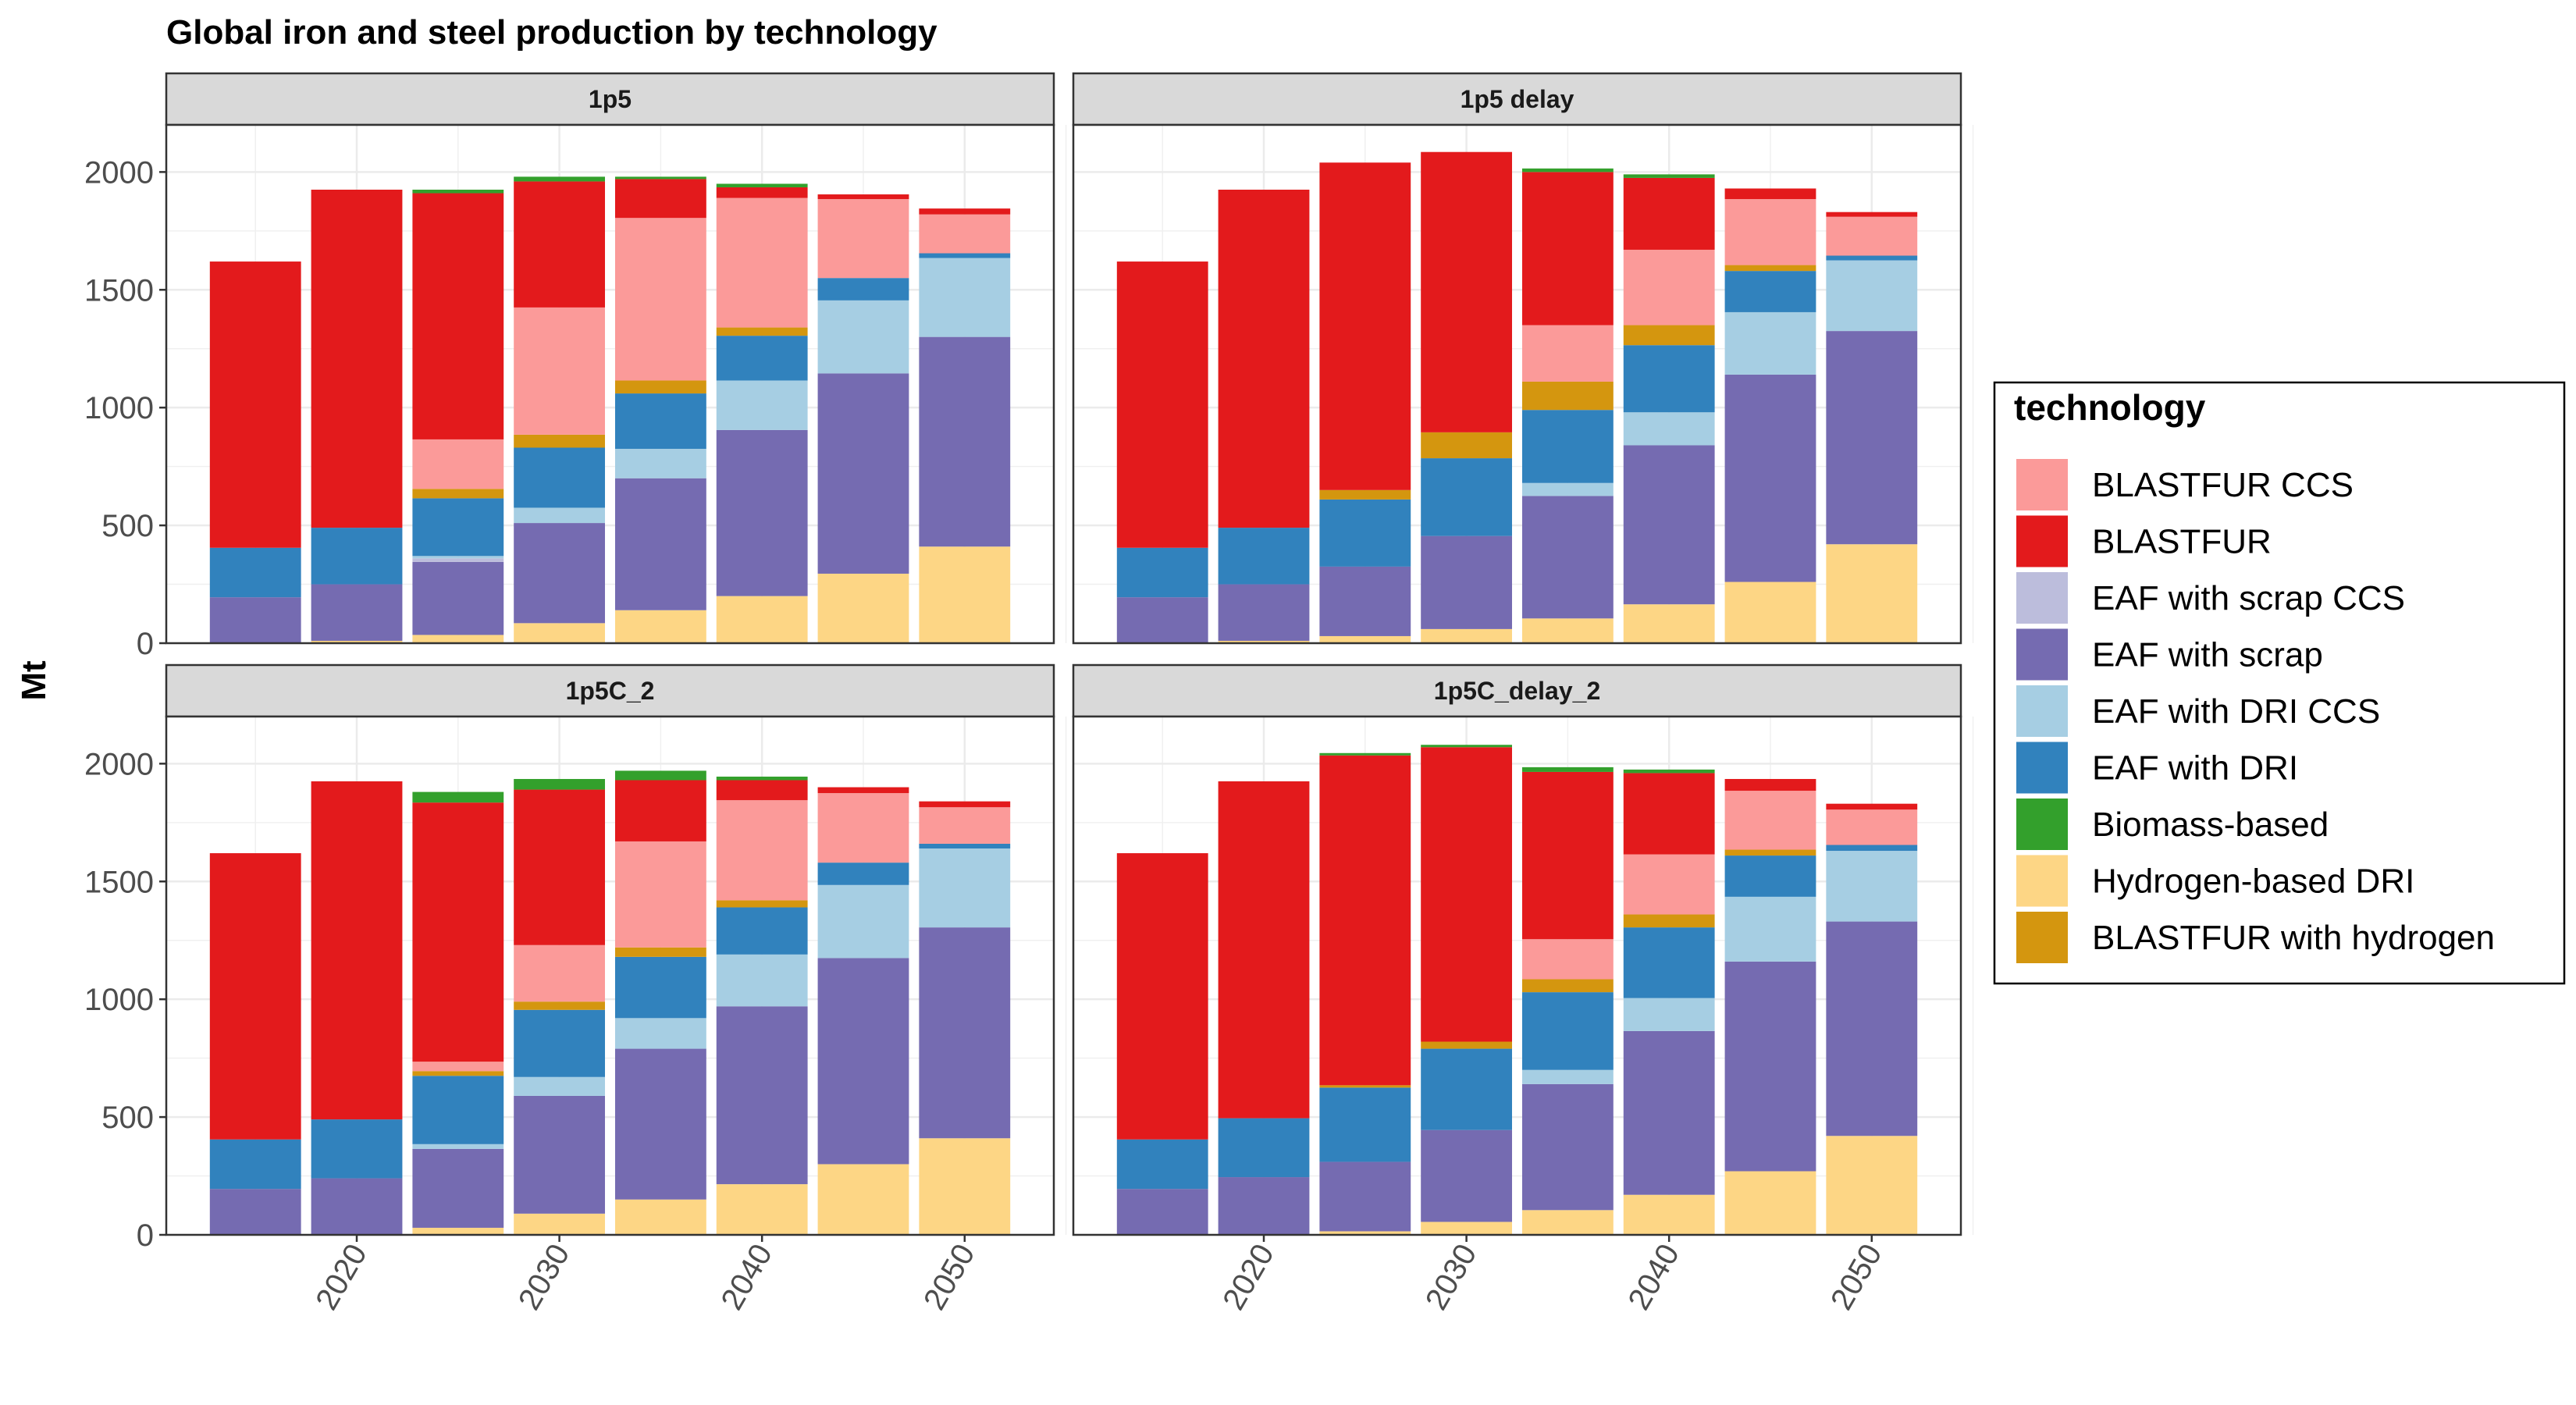 This screenshot has width=2576, height=1405. Describe the element at coordinates (119, 1000) in the screenshot. I see `y-tick-label: 1000` at that location.